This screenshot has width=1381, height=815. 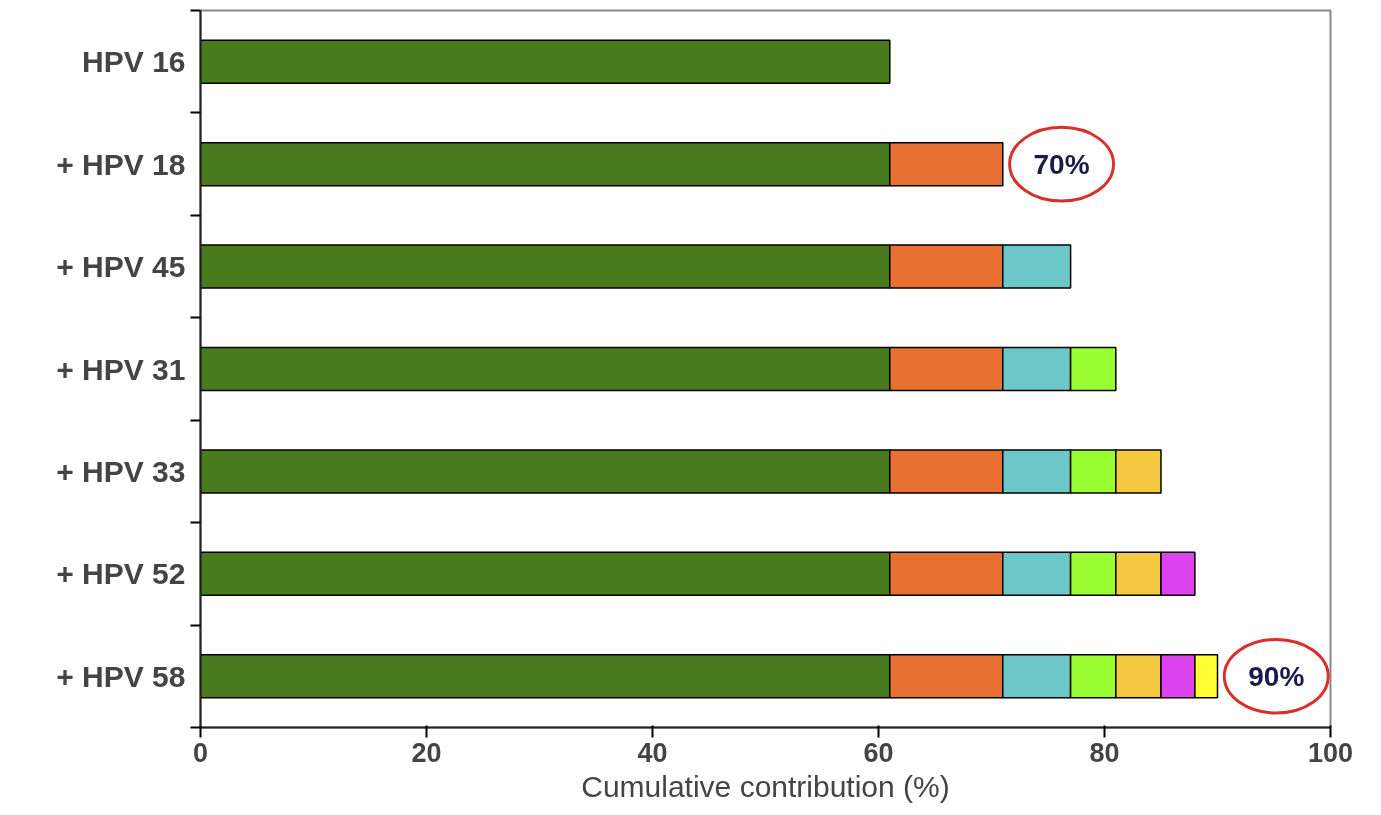 What do you see at coordinates (121, 676) in the screenshot?
I see `y-tick-label: + HPV 58` at bounding box center [121, 676].